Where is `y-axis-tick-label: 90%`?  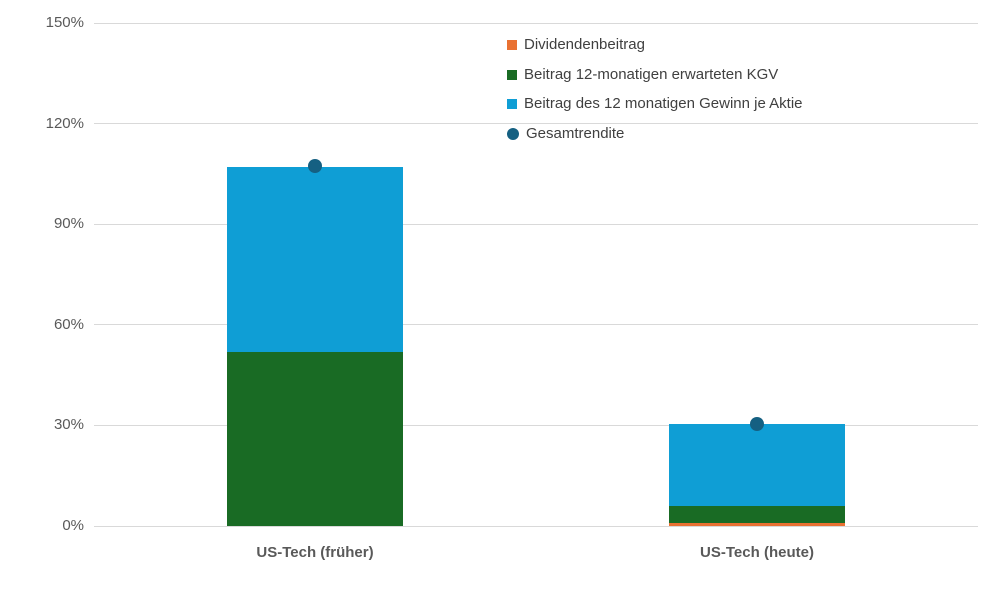
y-axis-tick-label: 90% is located at coordinates (68, 224).